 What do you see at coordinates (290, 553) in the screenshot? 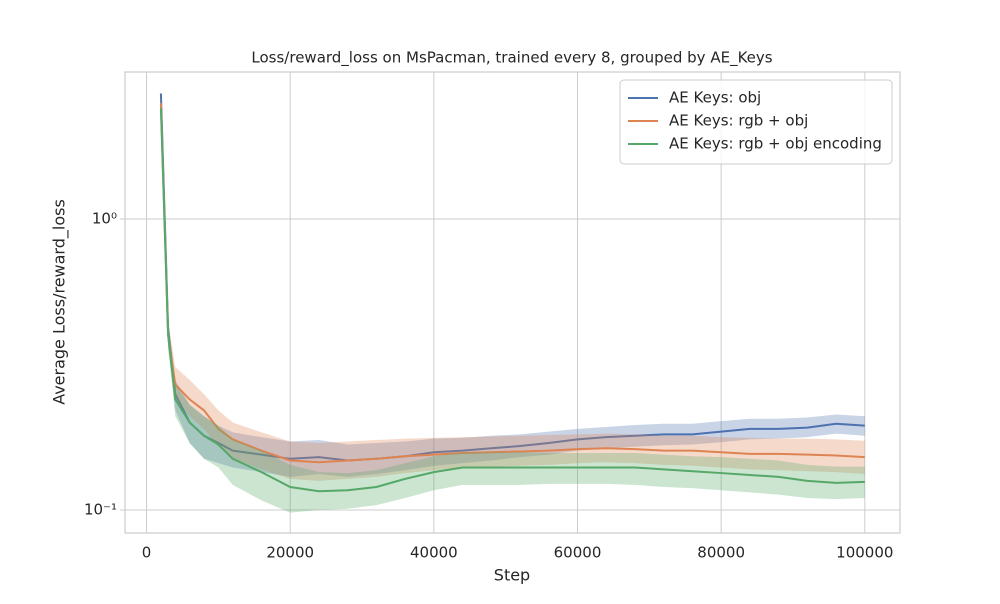
I see `x-tick-label: 20000` at bounding box center [290, 553].